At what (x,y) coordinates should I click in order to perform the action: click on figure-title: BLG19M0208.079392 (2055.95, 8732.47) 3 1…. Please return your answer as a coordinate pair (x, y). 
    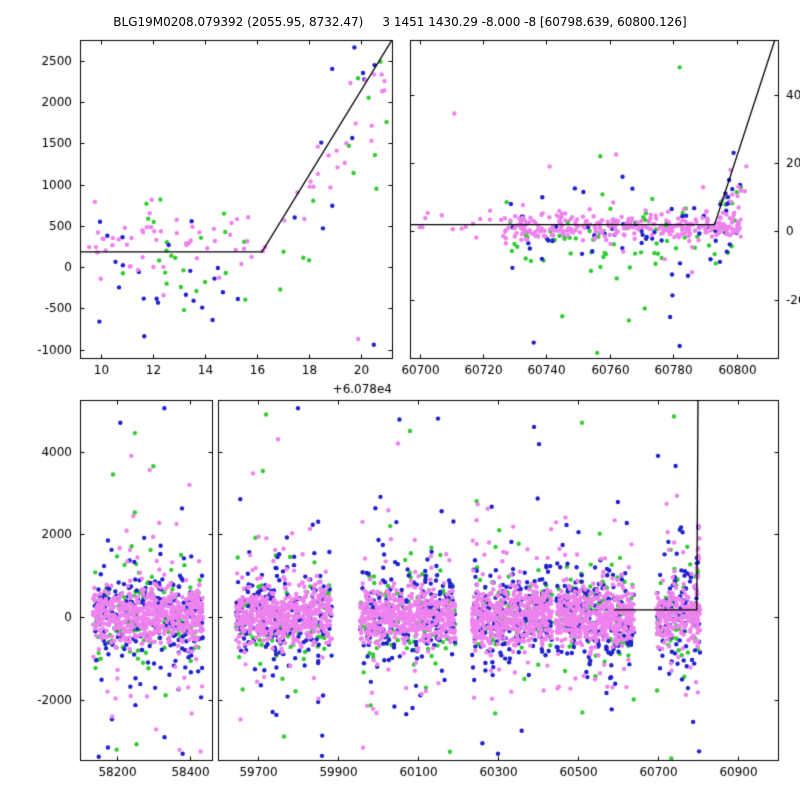
    Looking at the image, I should click on (400, 22).